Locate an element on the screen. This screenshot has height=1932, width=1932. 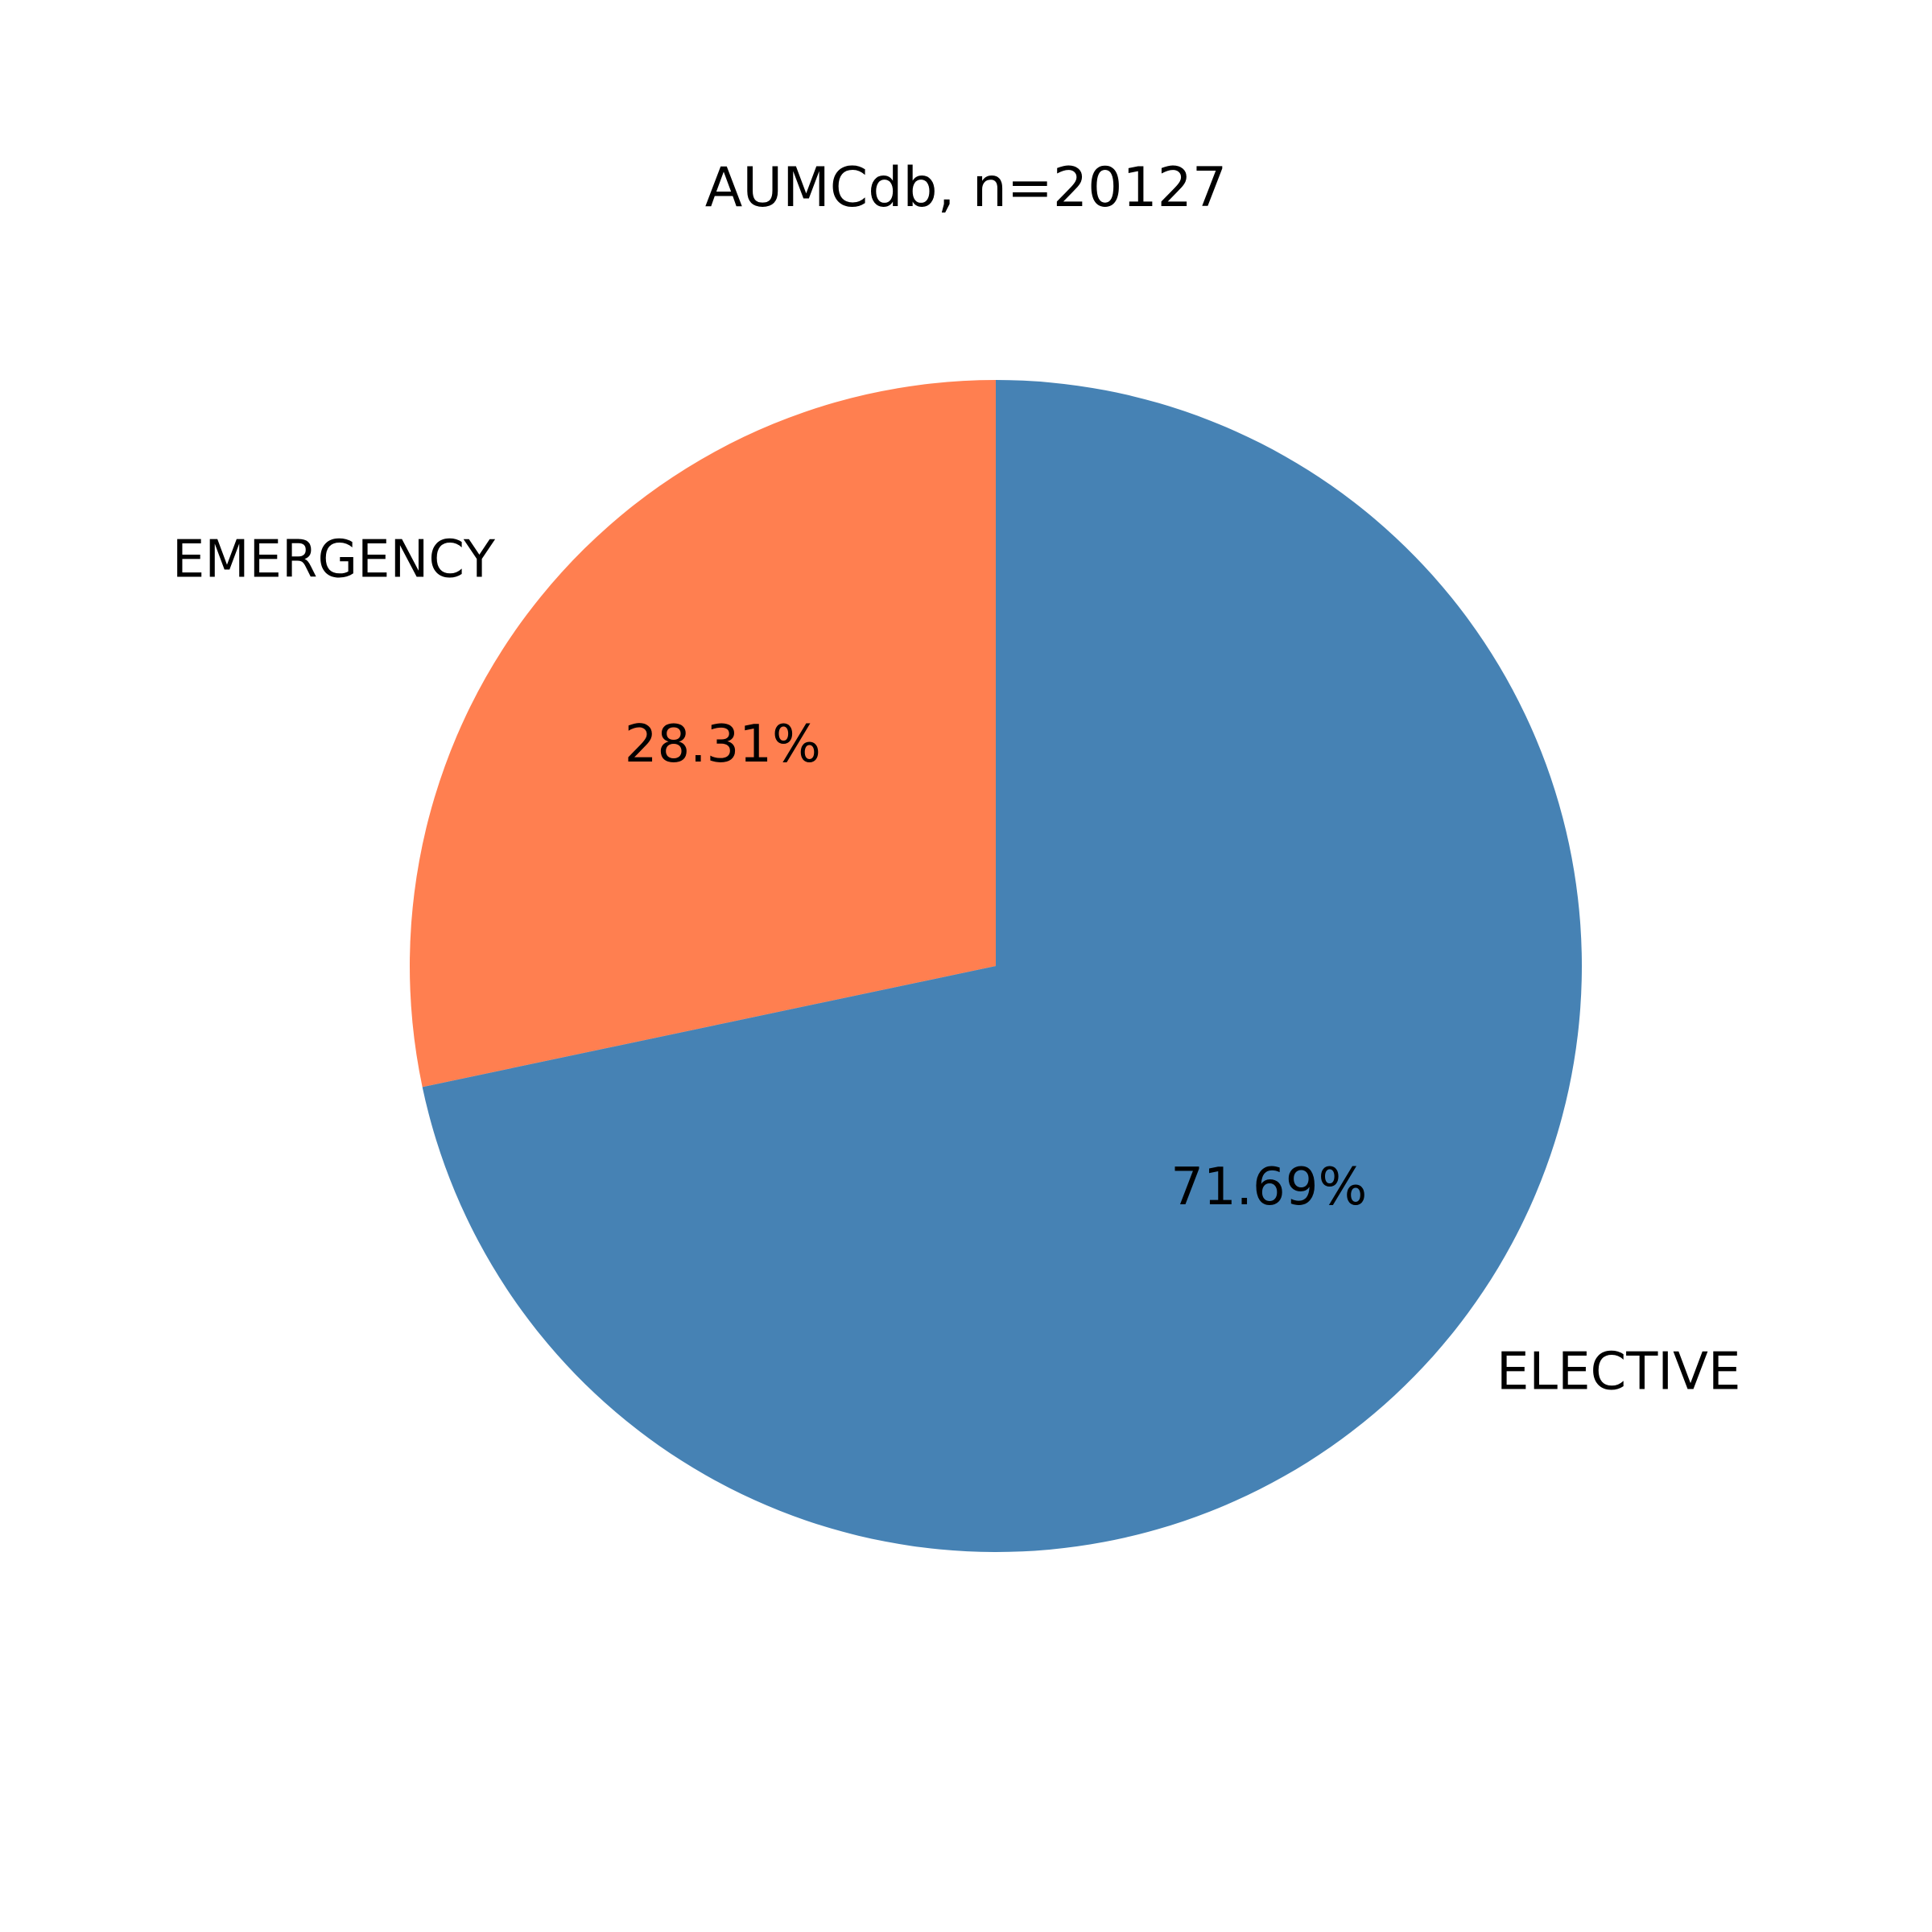
chart-title: AUMCdb, n=20127 is located at coordinates (966, 188).